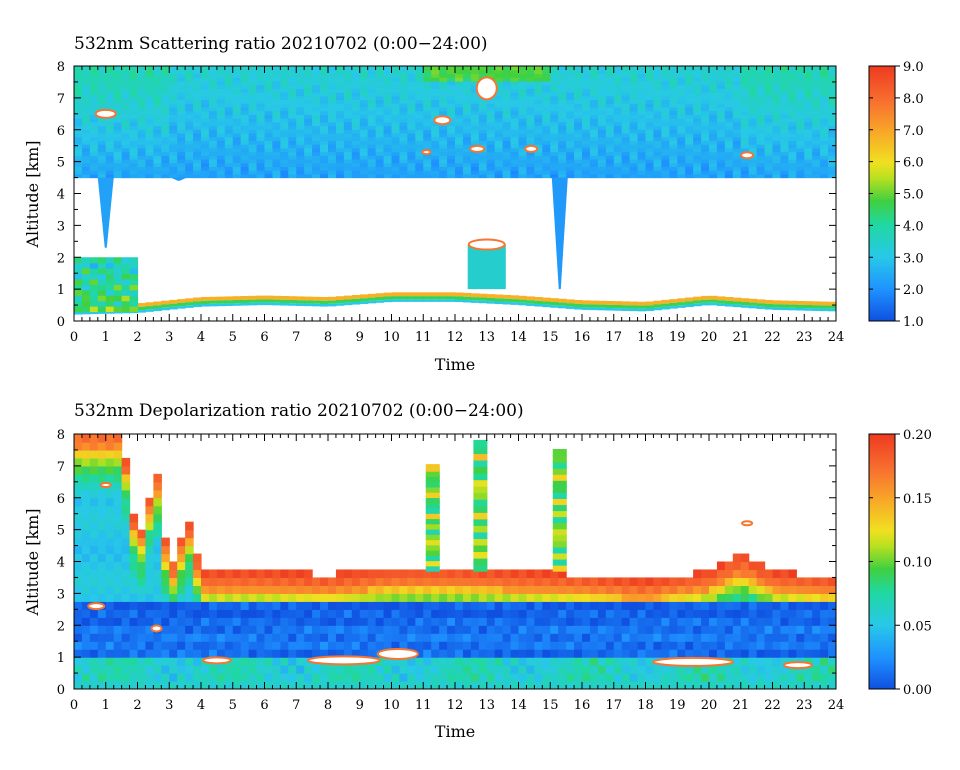 This screenshot has height=770, width=960. What do you see at coordinates (772, 705) in the screenshot?
I see `x-tick-label: 22` at bounding box center [772, 705].